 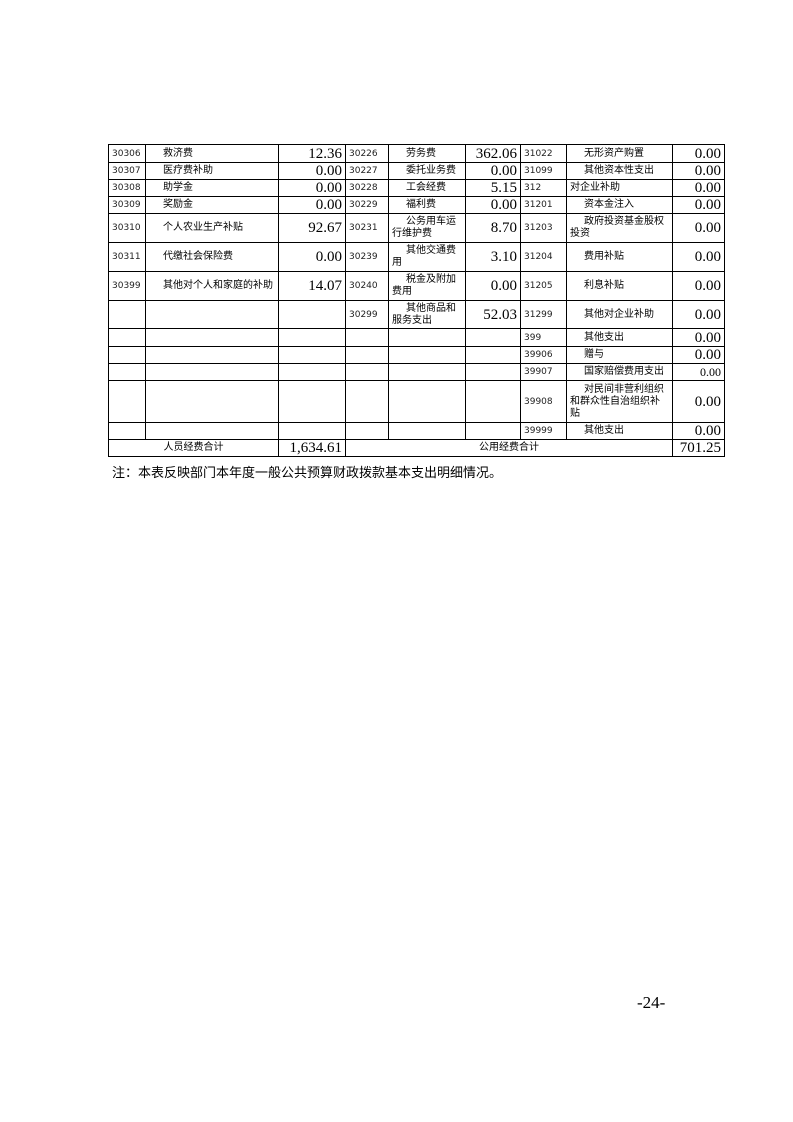 I want to click on table-row: 30299 其他商品和服务支出 52.03 31299 其他对企业补助 0.00, so click(x=416, y=314).